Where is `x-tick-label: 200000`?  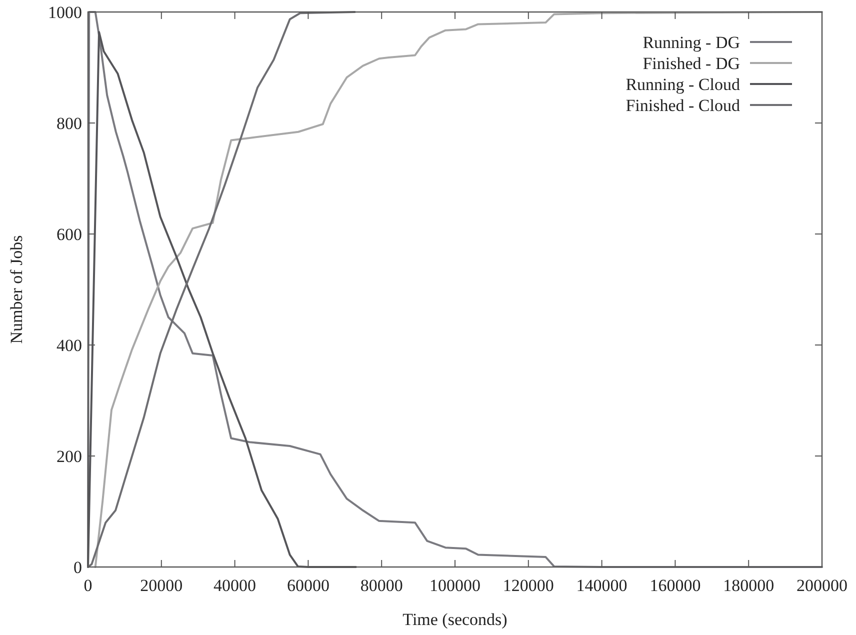
x-tick-label: 200000 is located at coordinates (822, 585).